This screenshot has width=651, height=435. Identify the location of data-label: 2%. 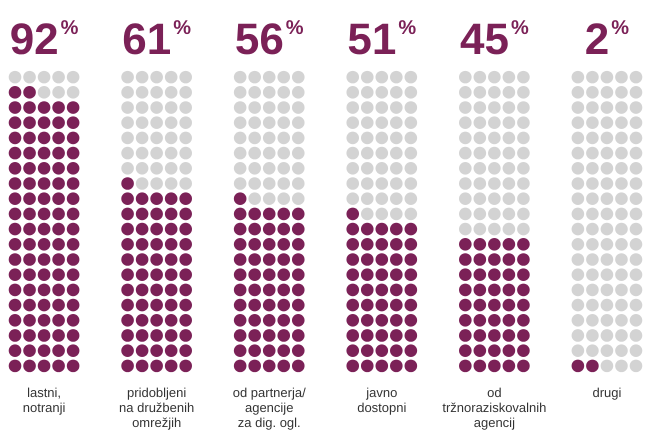
(607, 39).